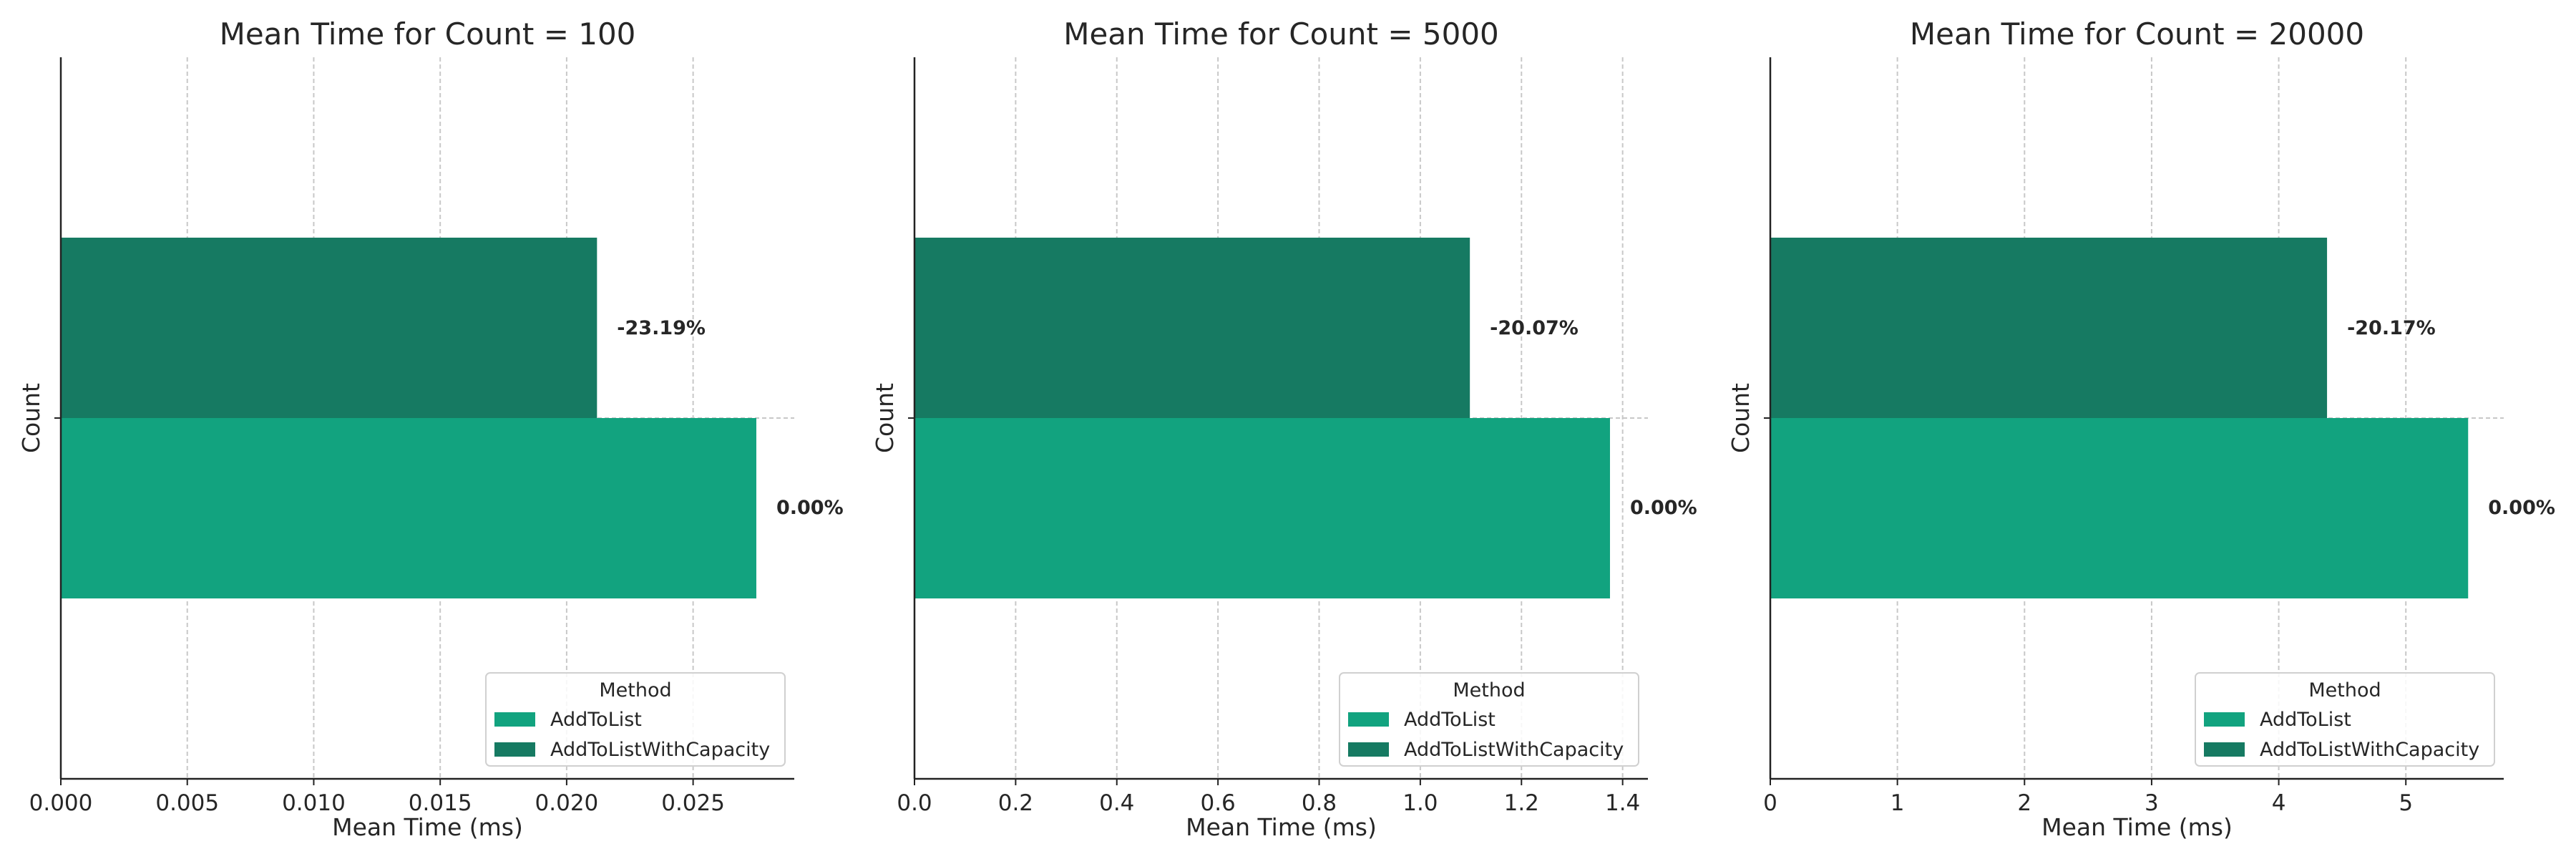 This screenshot has width=2576, height=859. Describe the element at coordinates (914, 803) in the screenshot. I see `x-tick-label: 0.0` at that location.